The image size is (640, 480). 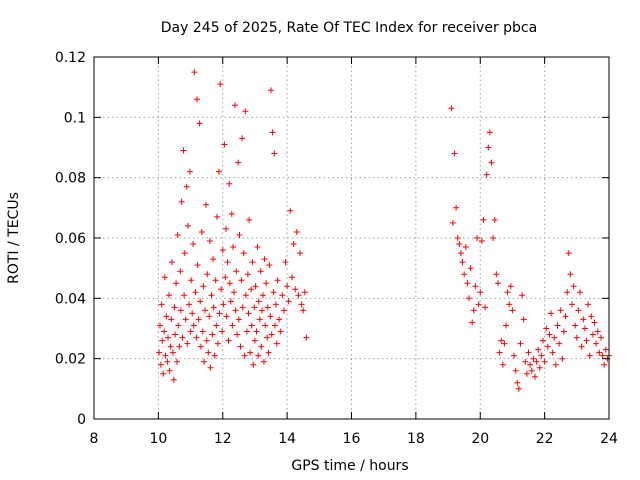 What do you see at coordinates (416, 439) in the screenshot?
I see `x-tick-label: 18` at bounding box center [416, 439].